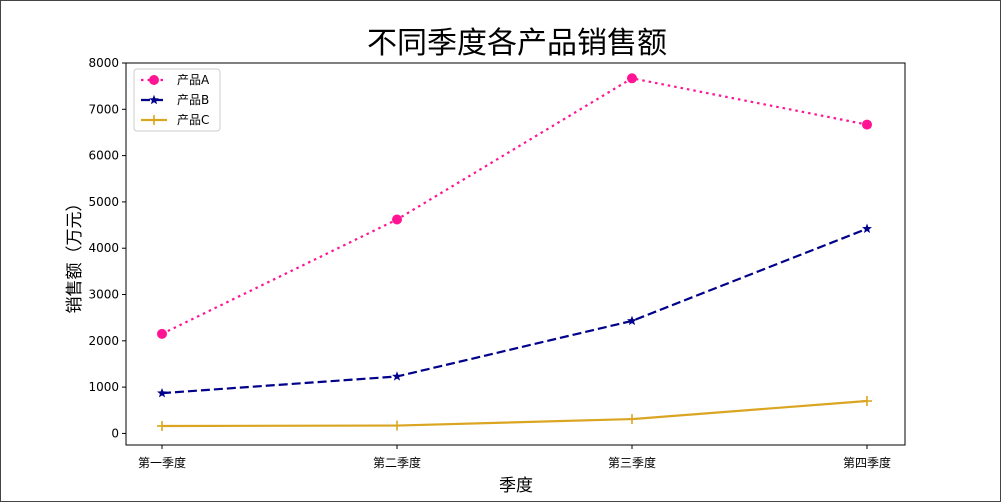 The height and width of the screenshot is (502, 1001). What do you see at coordinates (175, 120) in the screenshot?
I see `legend-item: 产品C` at bounding box center [175, 120].